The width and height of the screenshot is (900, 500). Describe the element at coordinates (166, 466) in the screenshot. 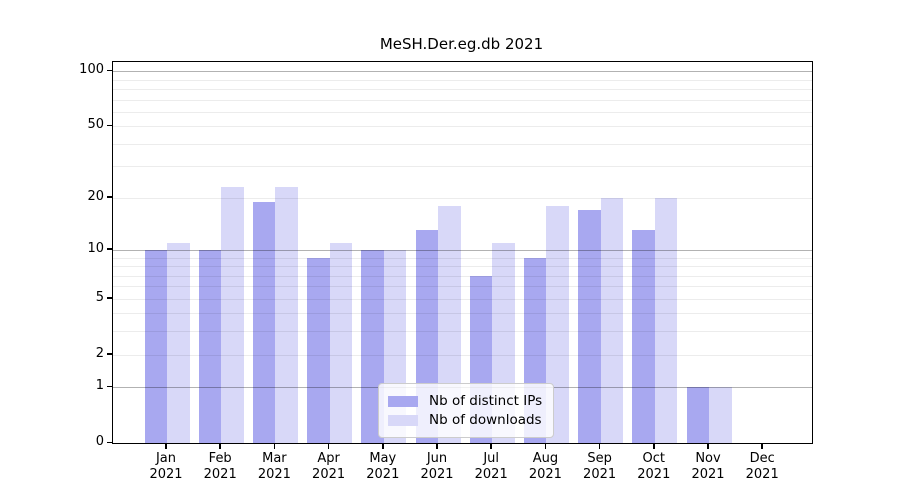

I see `x-tick-label: Jan 2021` at that location.